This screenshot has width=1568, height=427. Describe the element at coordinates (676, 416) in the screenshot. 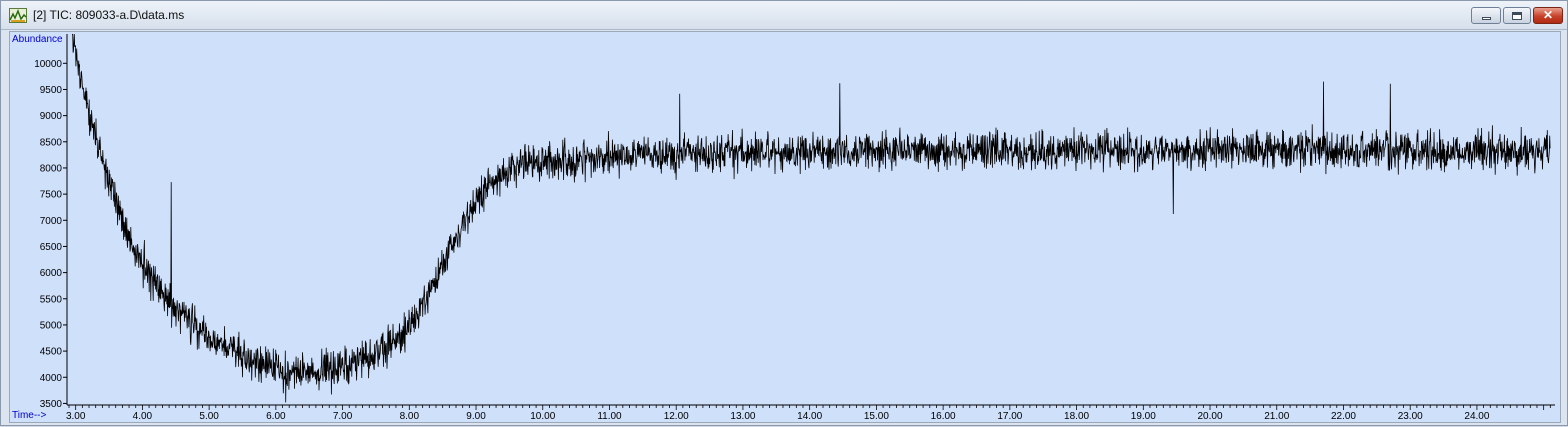

I see `x-tick-label: 12.00` at that location.